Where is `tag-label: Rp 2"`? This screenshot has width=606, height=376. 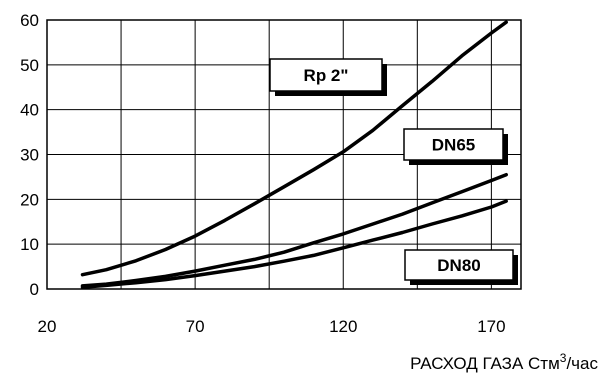 tag-label: Rp 2" is located at coordinates (326, 75).